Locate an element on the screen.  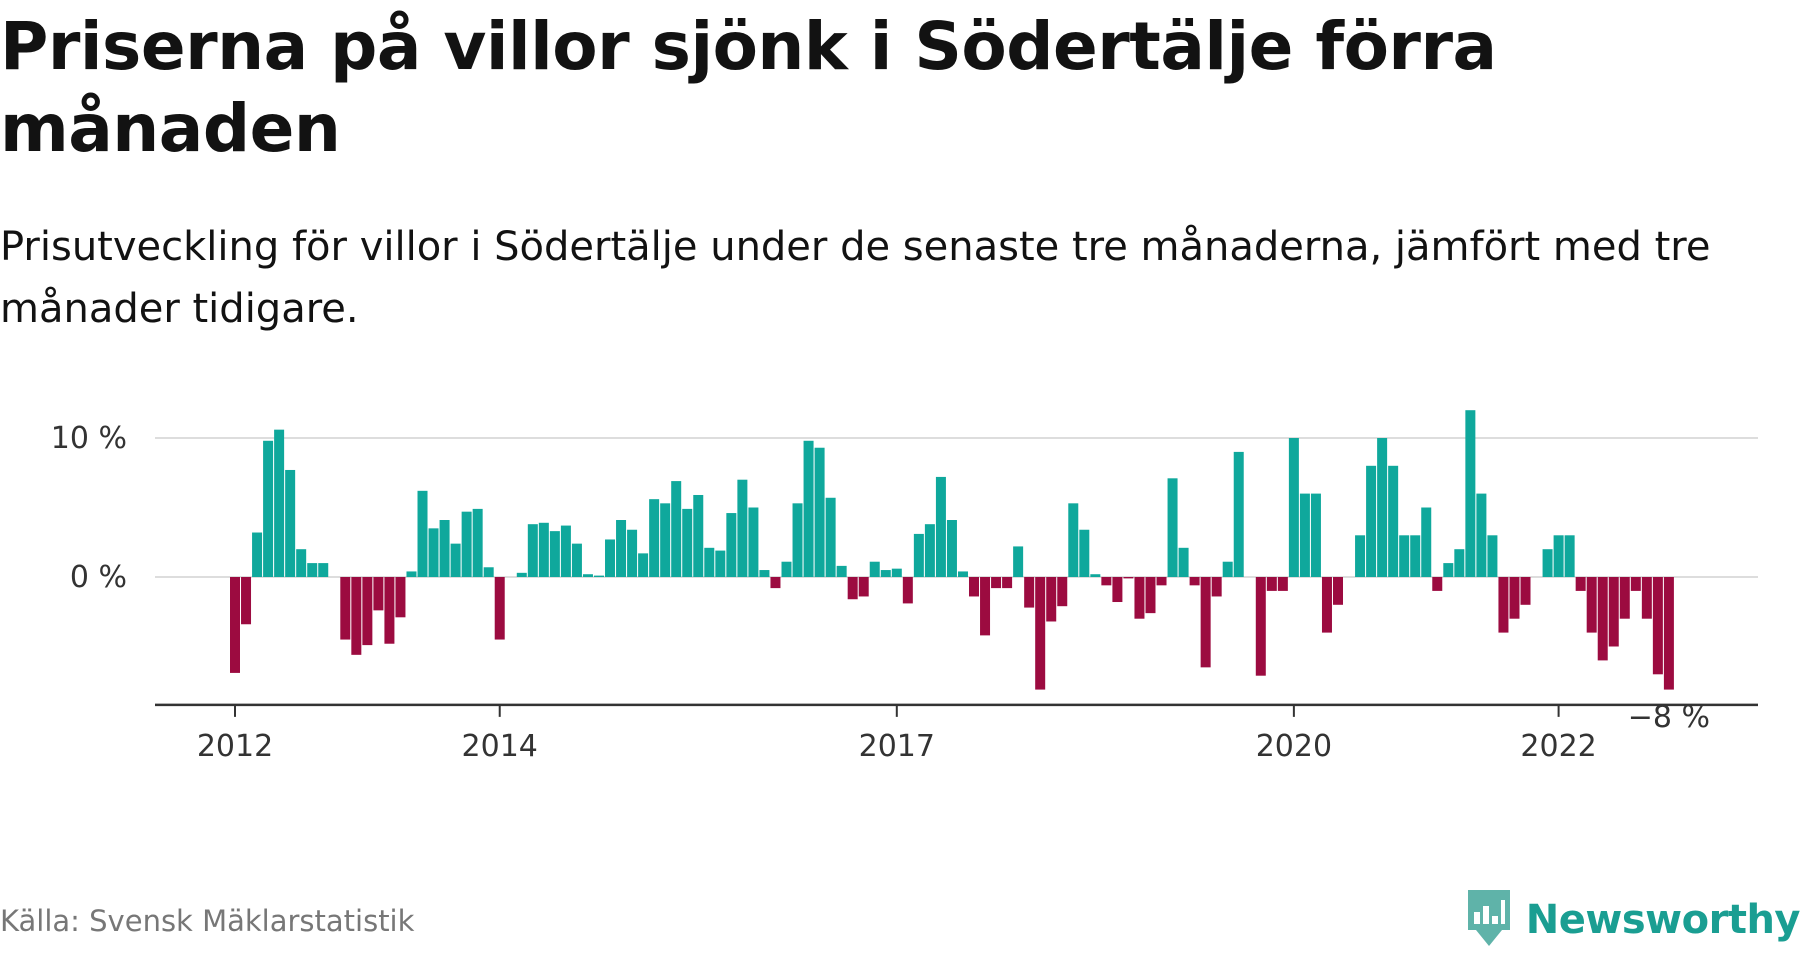
source-note: Källa: Svensk Mäklarstatistik is located at coordinates (207, 921).